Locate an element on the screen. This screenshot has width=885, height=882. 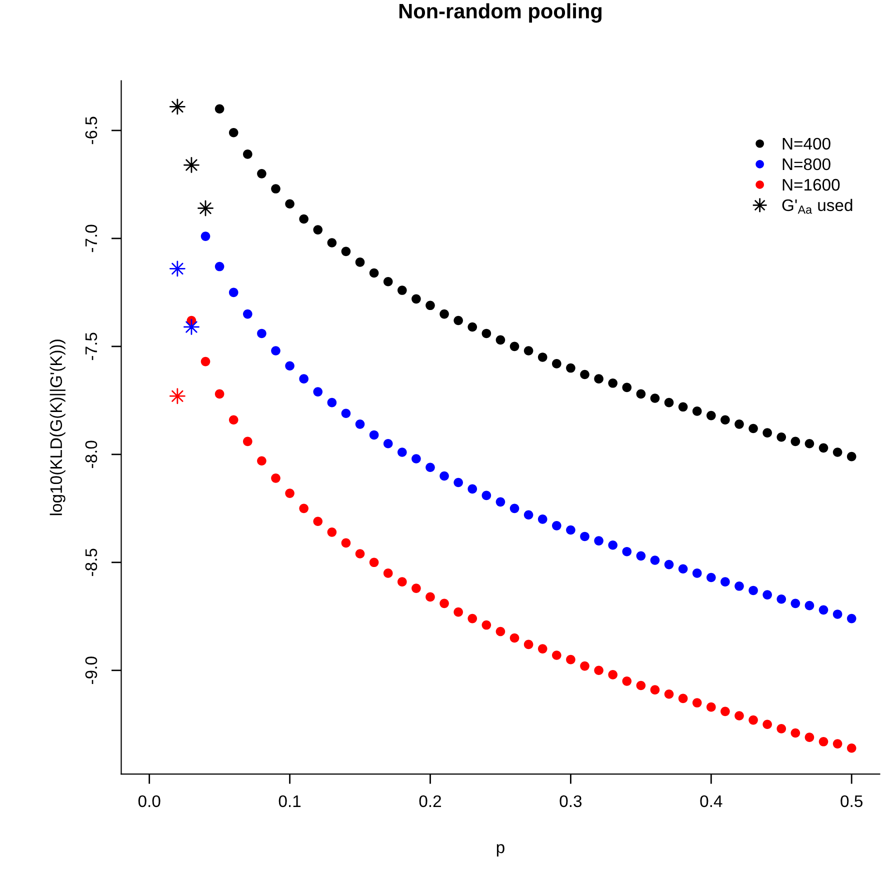
y-tick-label: -9.0 is located at coordinates (91, 670).